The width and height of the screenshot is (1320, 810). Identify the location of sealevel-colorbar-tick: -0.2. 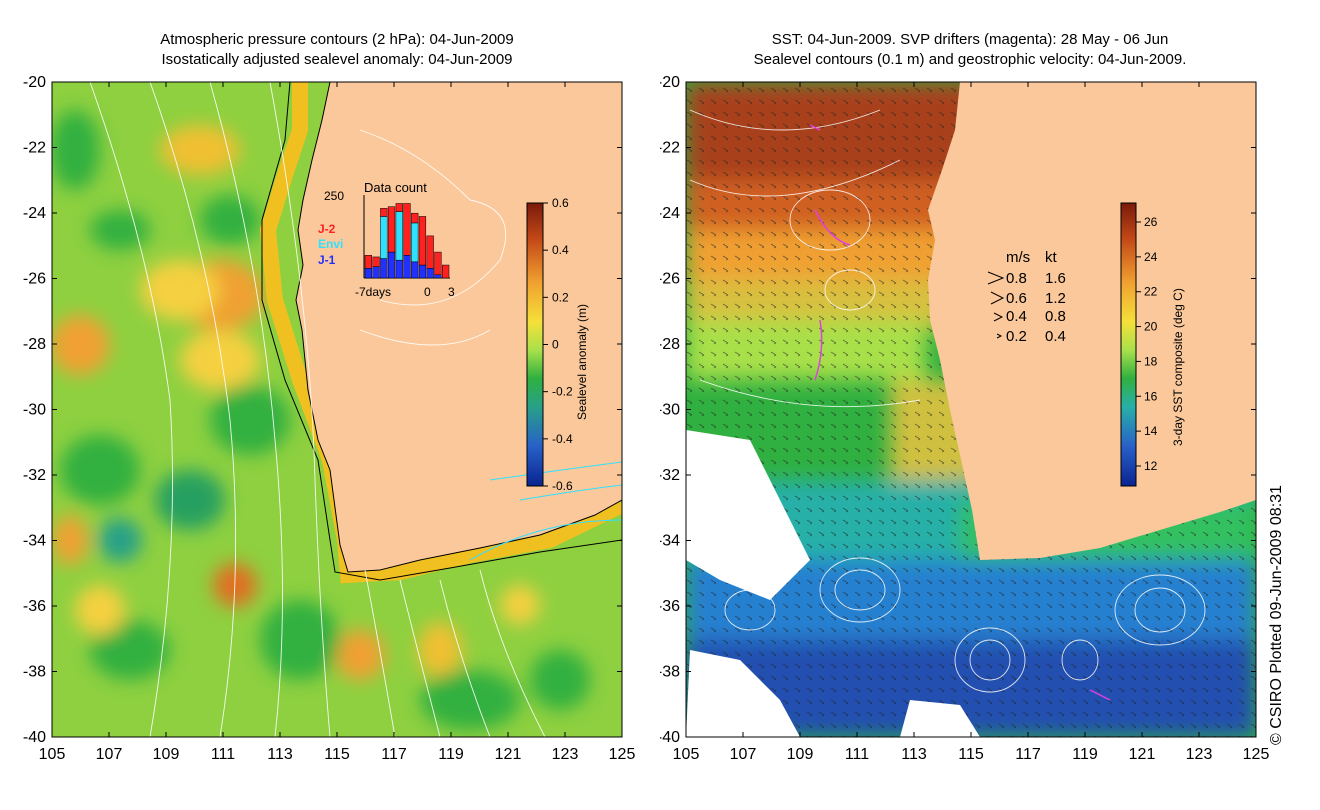
(562, 392).